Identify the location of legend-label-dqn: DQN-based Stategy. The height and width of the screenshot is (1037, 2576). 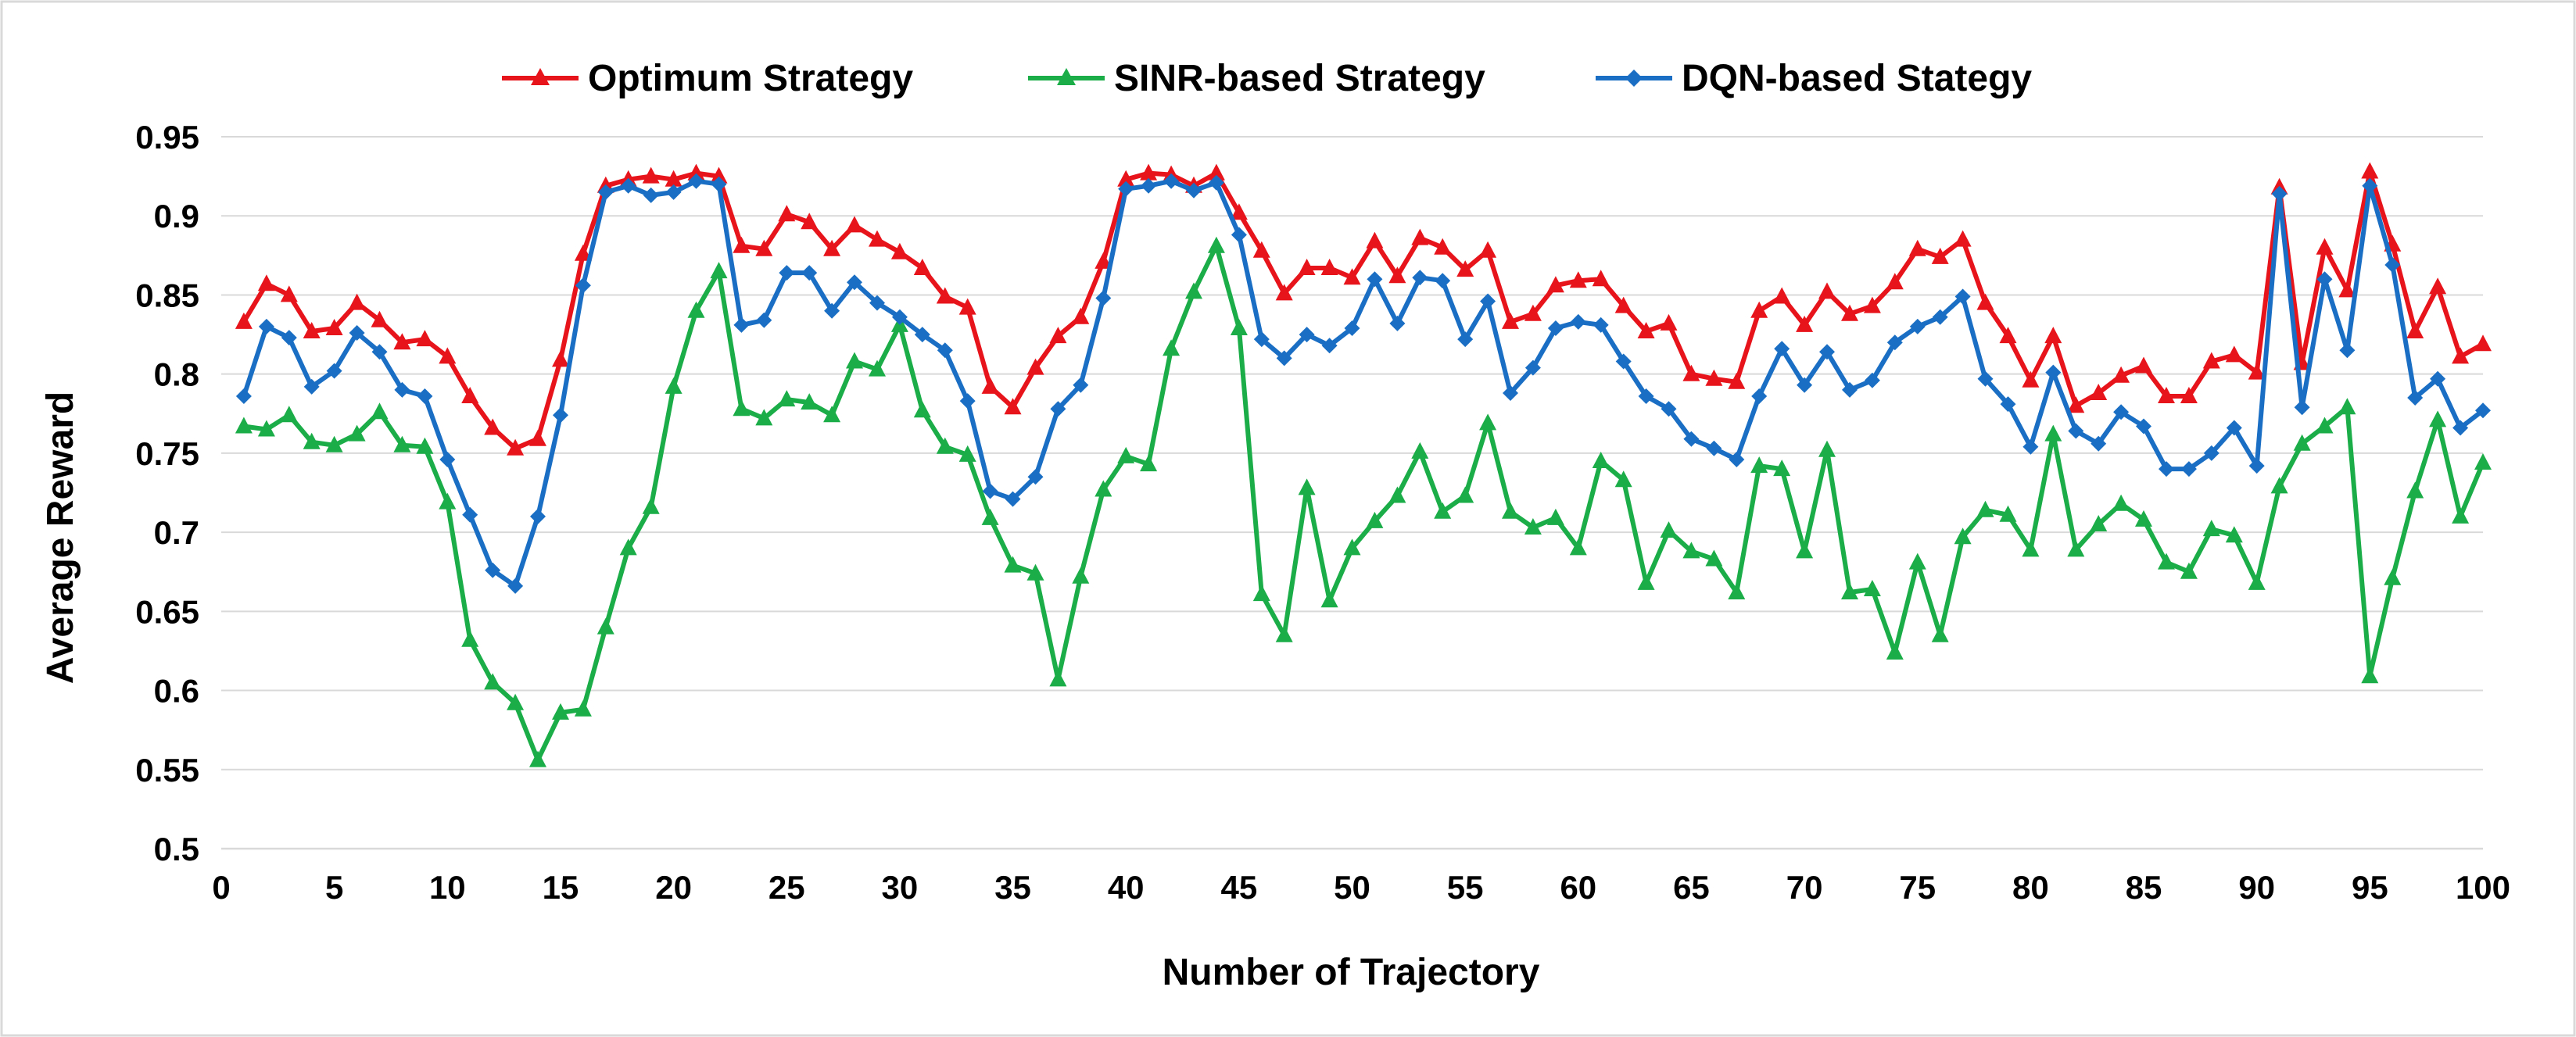
(1857, 78).